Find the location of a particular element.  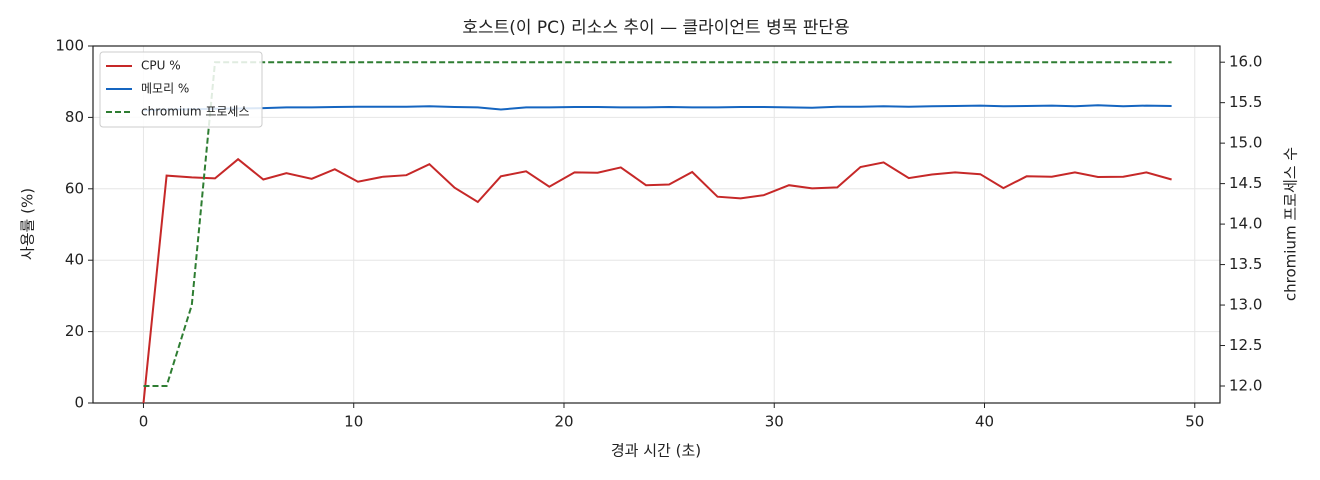

x-tick-label: 30 is located at coordinates (774, 422).